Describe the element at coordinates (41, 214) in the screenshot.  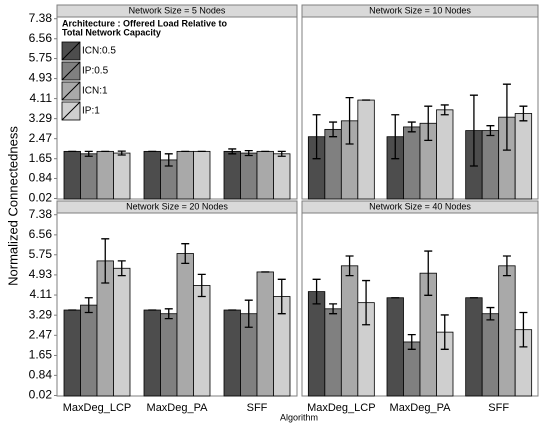
I see `y-tick-label: 7.38` at that location.